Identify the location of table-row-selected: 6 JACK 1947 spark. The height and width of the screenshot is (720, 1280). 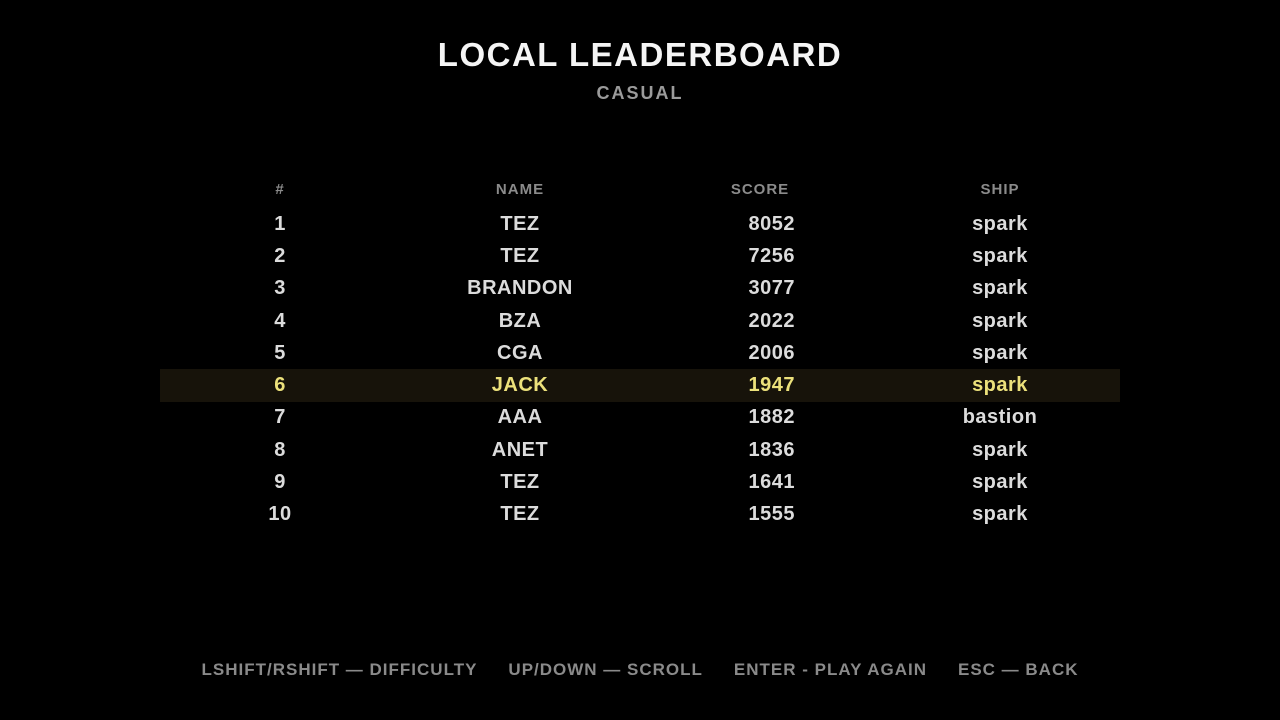
(640, 385).